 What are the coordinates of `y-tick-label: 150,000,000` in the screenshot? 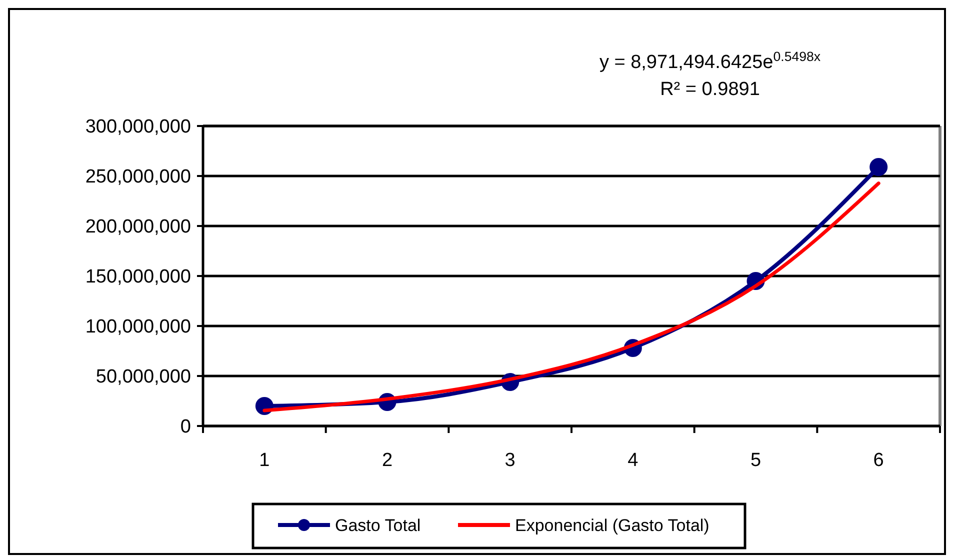 It's located at (138, 277).